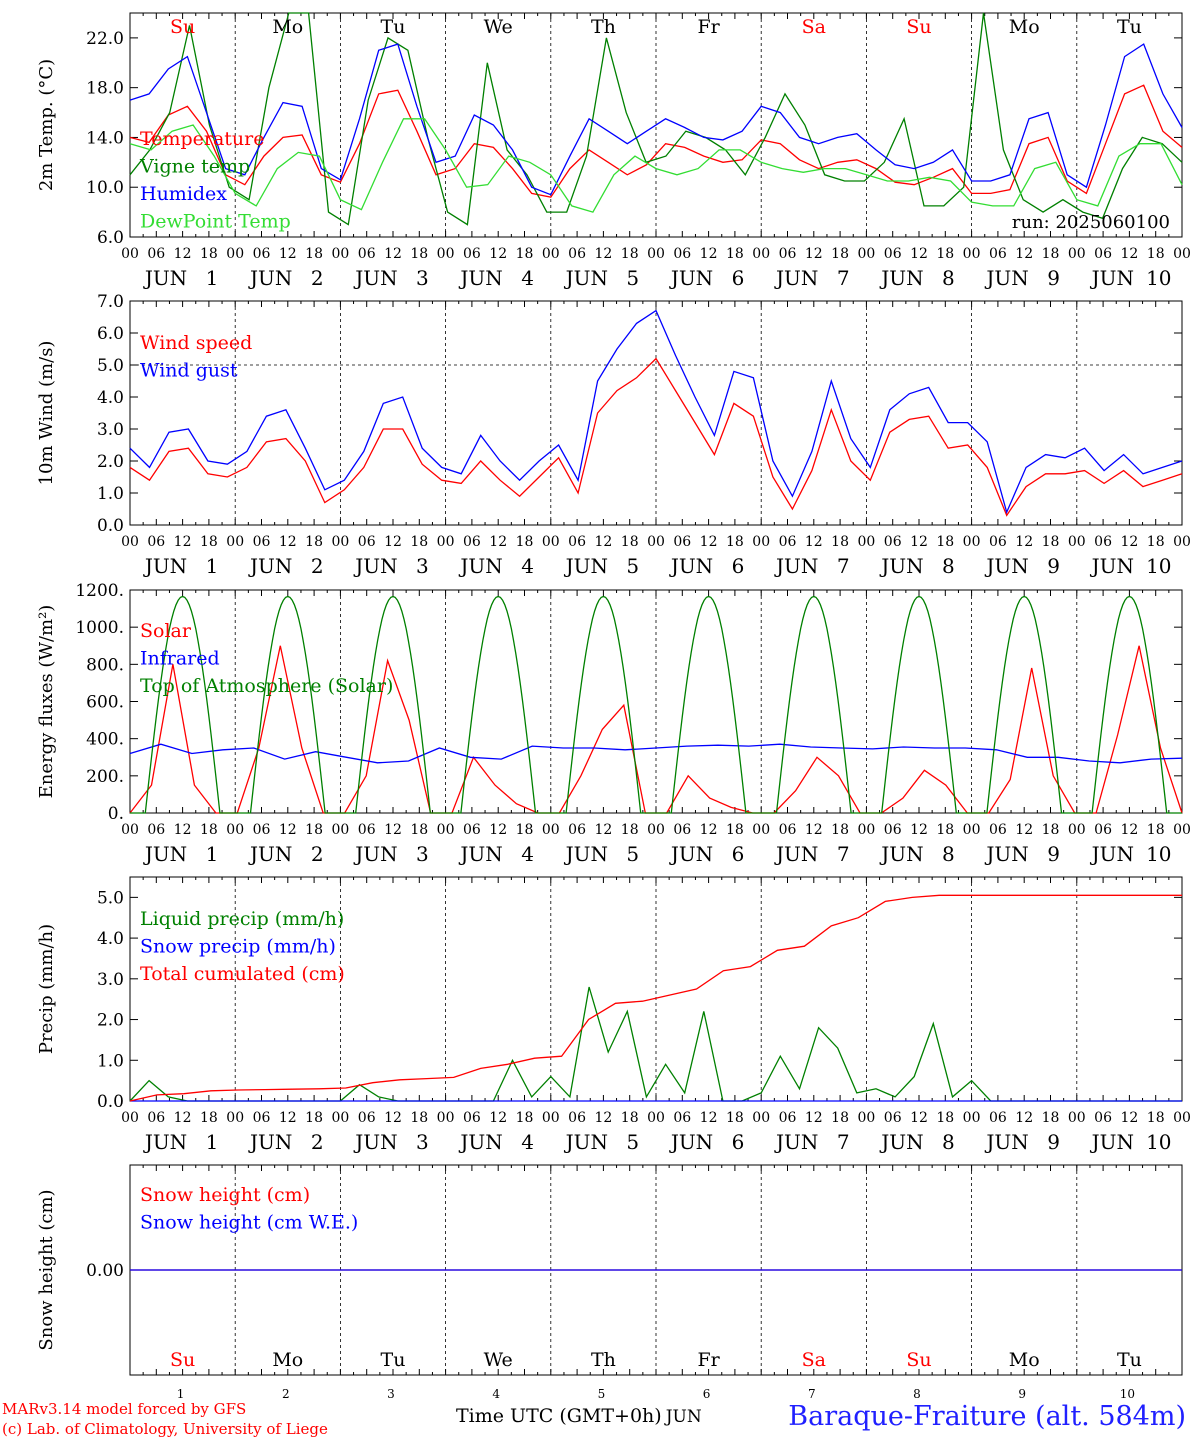 This screenshot has width=1194, height=1440. What do you see at coordinates (105, 703) in the screenshot?
I see `y-tick-label: 600.` at bounding box center [105, 703].